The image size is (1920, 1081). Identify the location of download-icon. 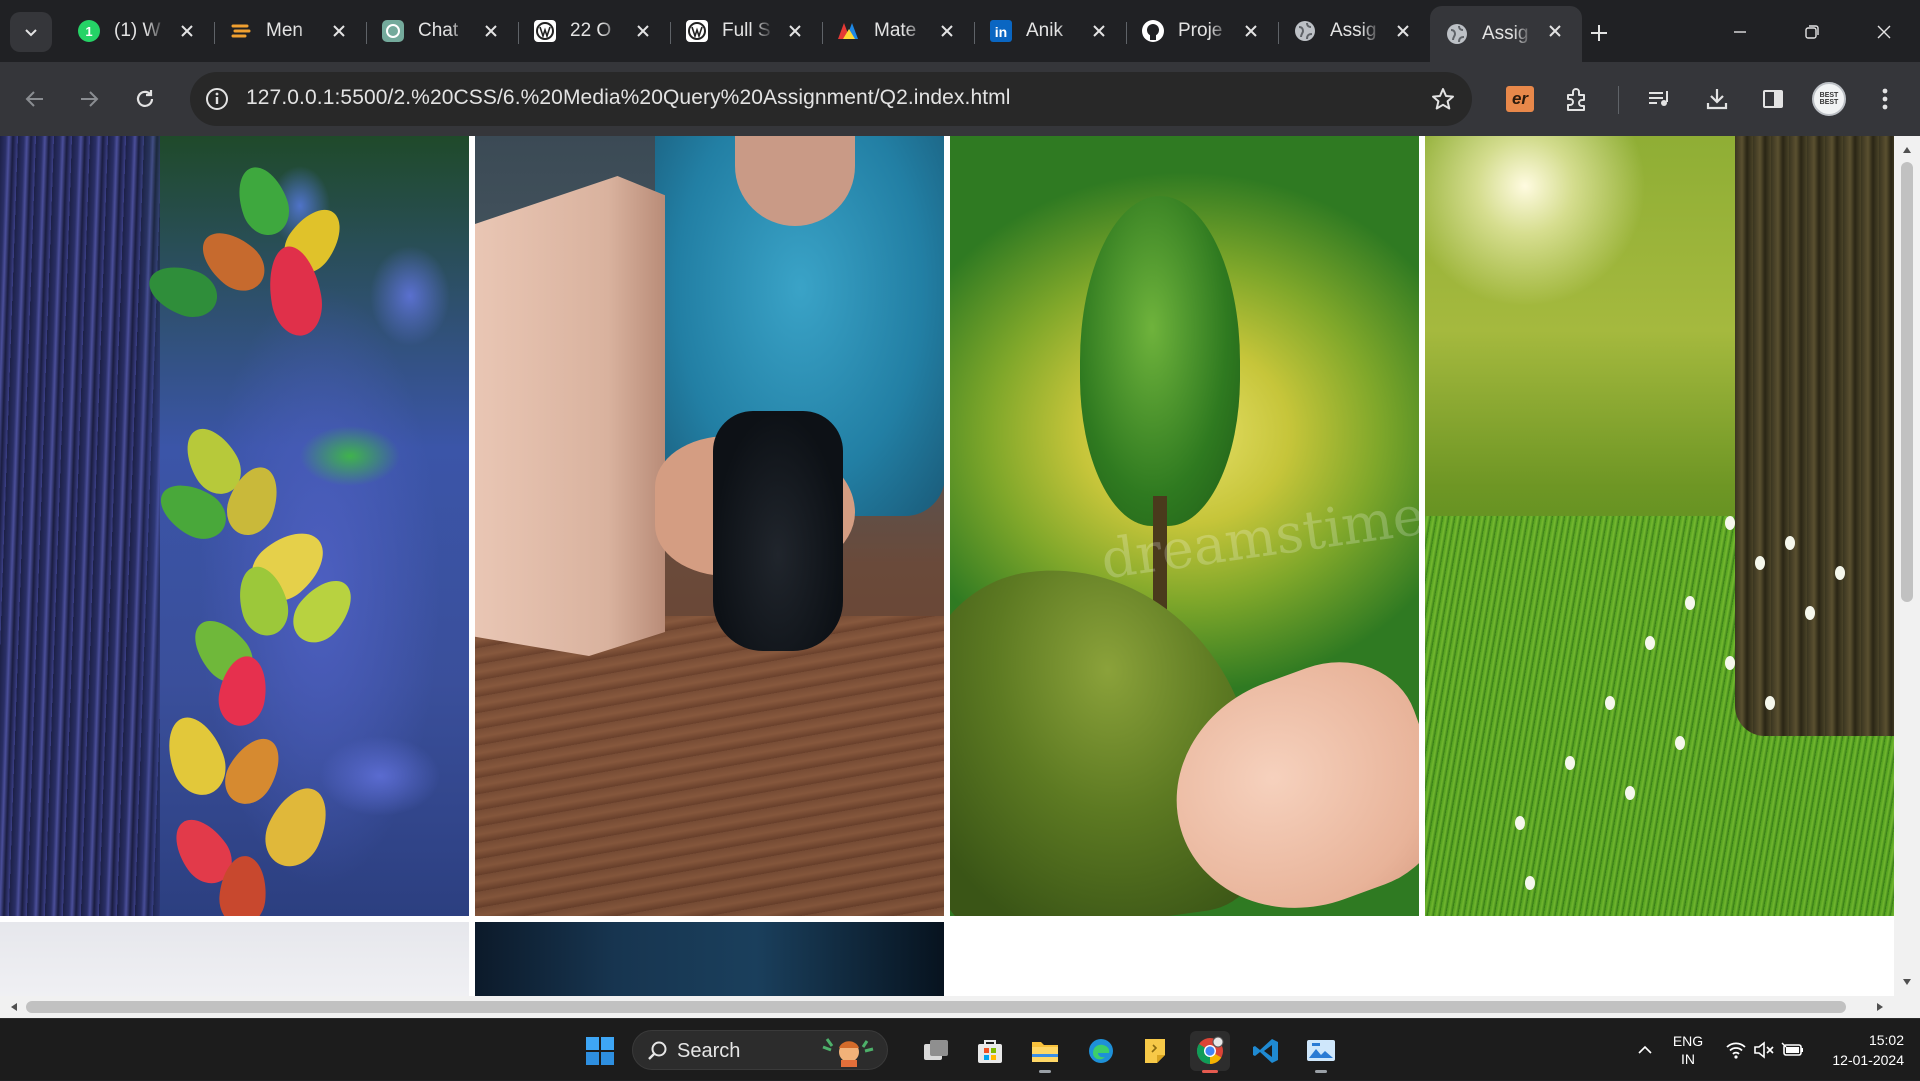
(1717, 99).